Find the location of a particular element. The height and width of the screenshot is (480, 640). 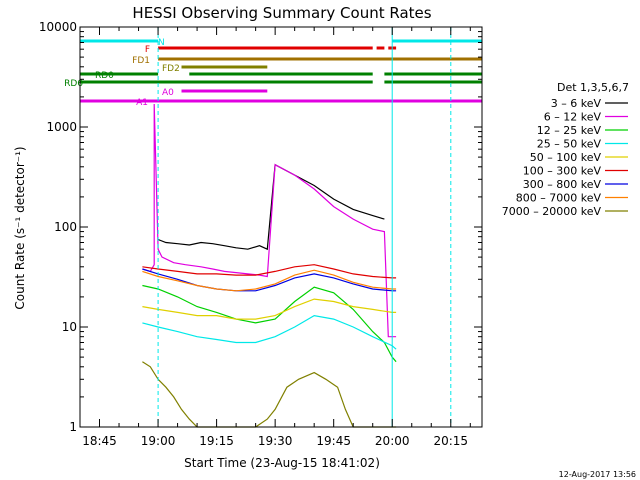

legend-label-800-7000-kev: 800 – 7000 keV is located at coordinates (559, 198).